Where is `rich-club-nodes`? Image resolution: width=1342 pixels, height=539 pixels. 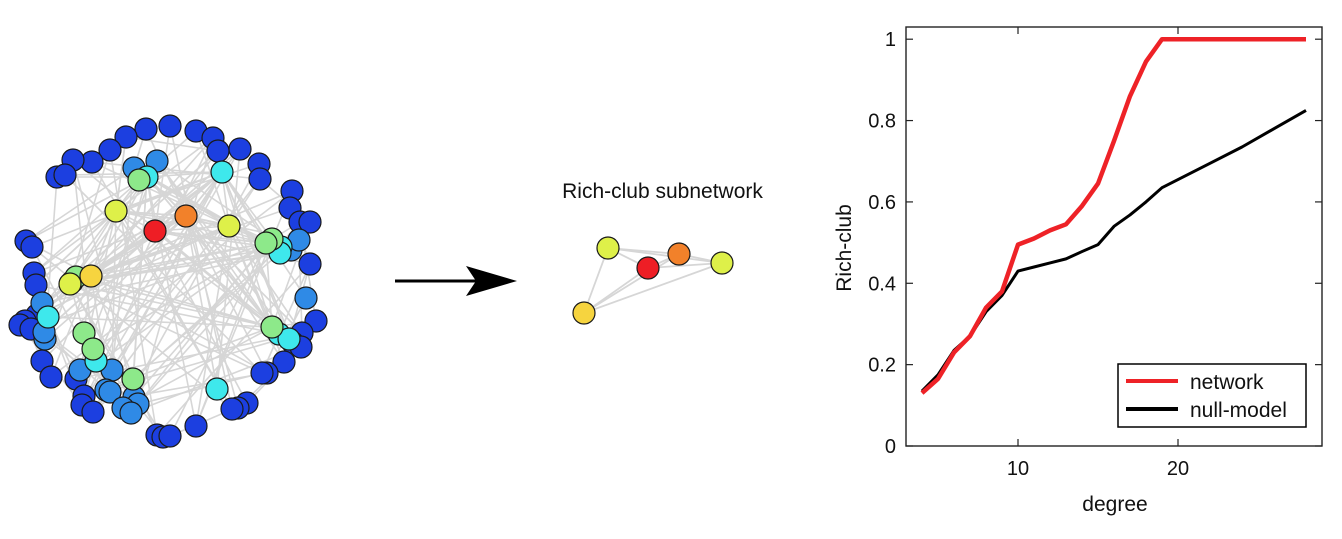 rich-club-nodes is located at coordinates (653, 280).